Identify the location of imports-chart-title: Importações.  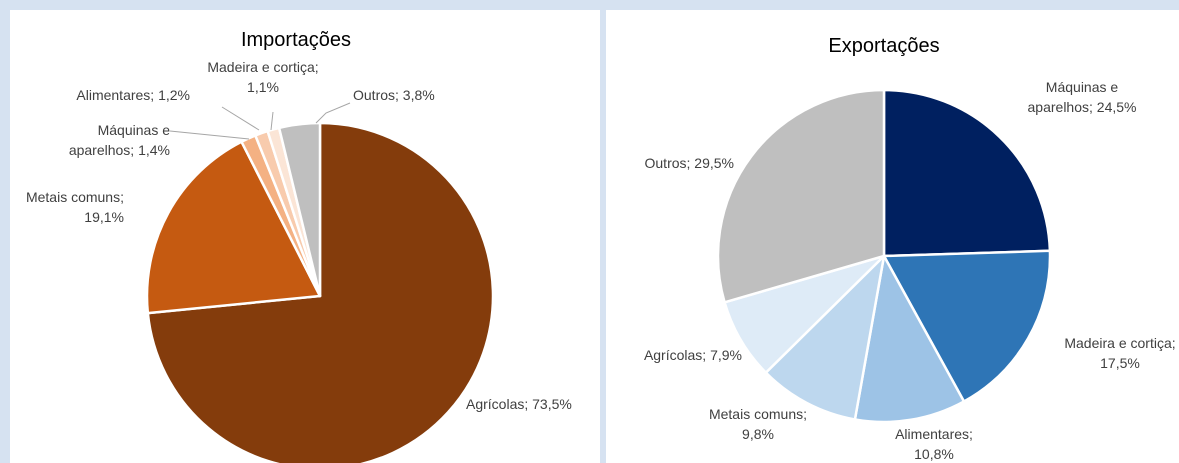
(296, 40).